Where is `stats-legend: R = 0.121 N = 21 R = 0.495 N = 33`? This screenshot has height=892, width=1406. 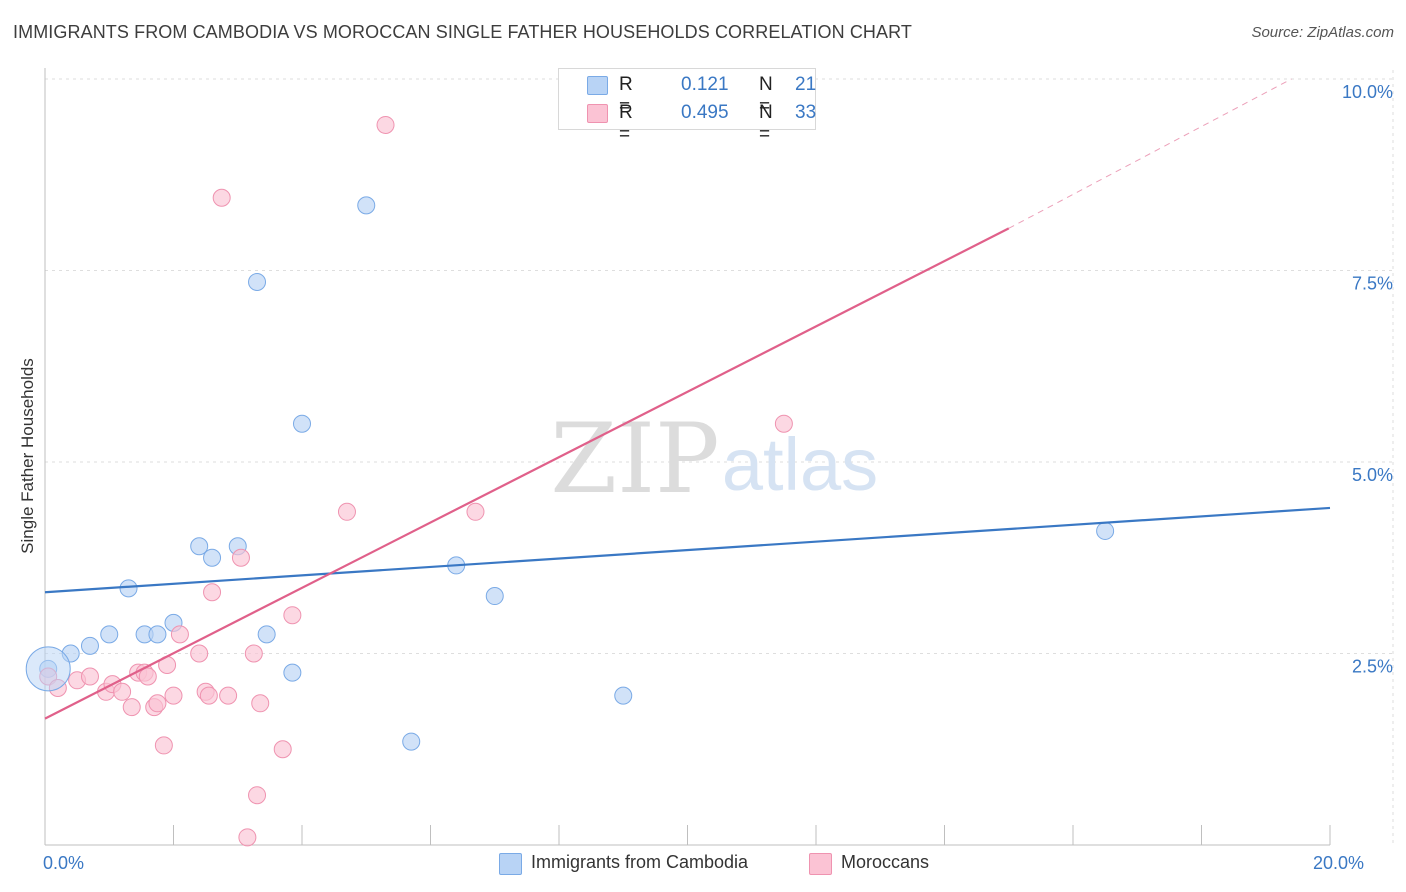
stats-legend: R = 0.121 N = 21 R = 0.495 N = 33 is located at coordinates (687, 106).